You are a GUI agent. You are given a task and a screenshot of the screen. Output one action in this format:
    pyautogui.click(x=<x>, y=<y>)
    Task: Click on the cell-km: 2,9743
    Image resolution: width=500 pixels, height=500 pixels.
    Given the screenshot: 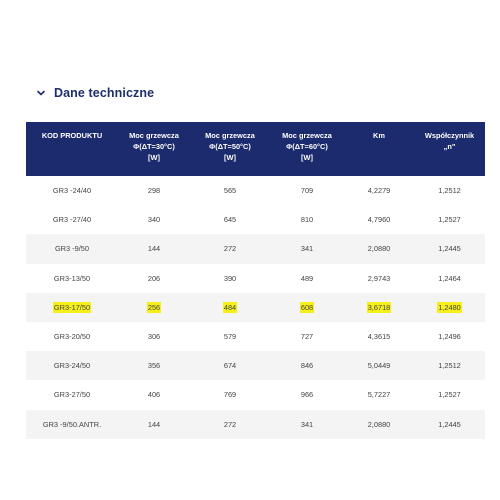 What is the action you would take?
    pyautogui.click(x=379, y=278)
    